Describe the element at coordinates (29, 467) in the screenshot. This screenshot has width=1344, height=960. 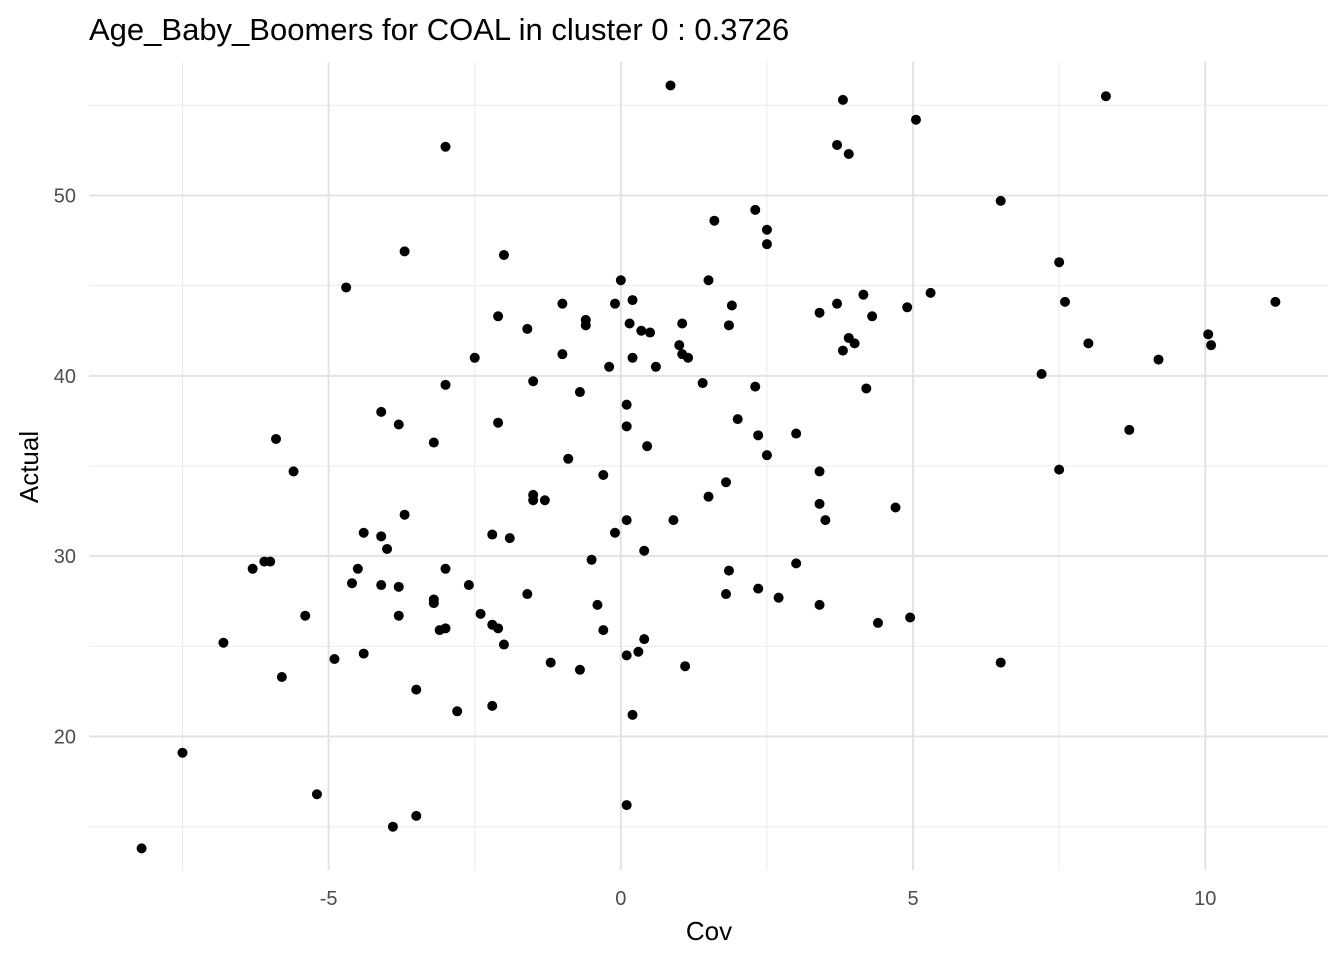
I see `y-axis-label: Actual` at that location.